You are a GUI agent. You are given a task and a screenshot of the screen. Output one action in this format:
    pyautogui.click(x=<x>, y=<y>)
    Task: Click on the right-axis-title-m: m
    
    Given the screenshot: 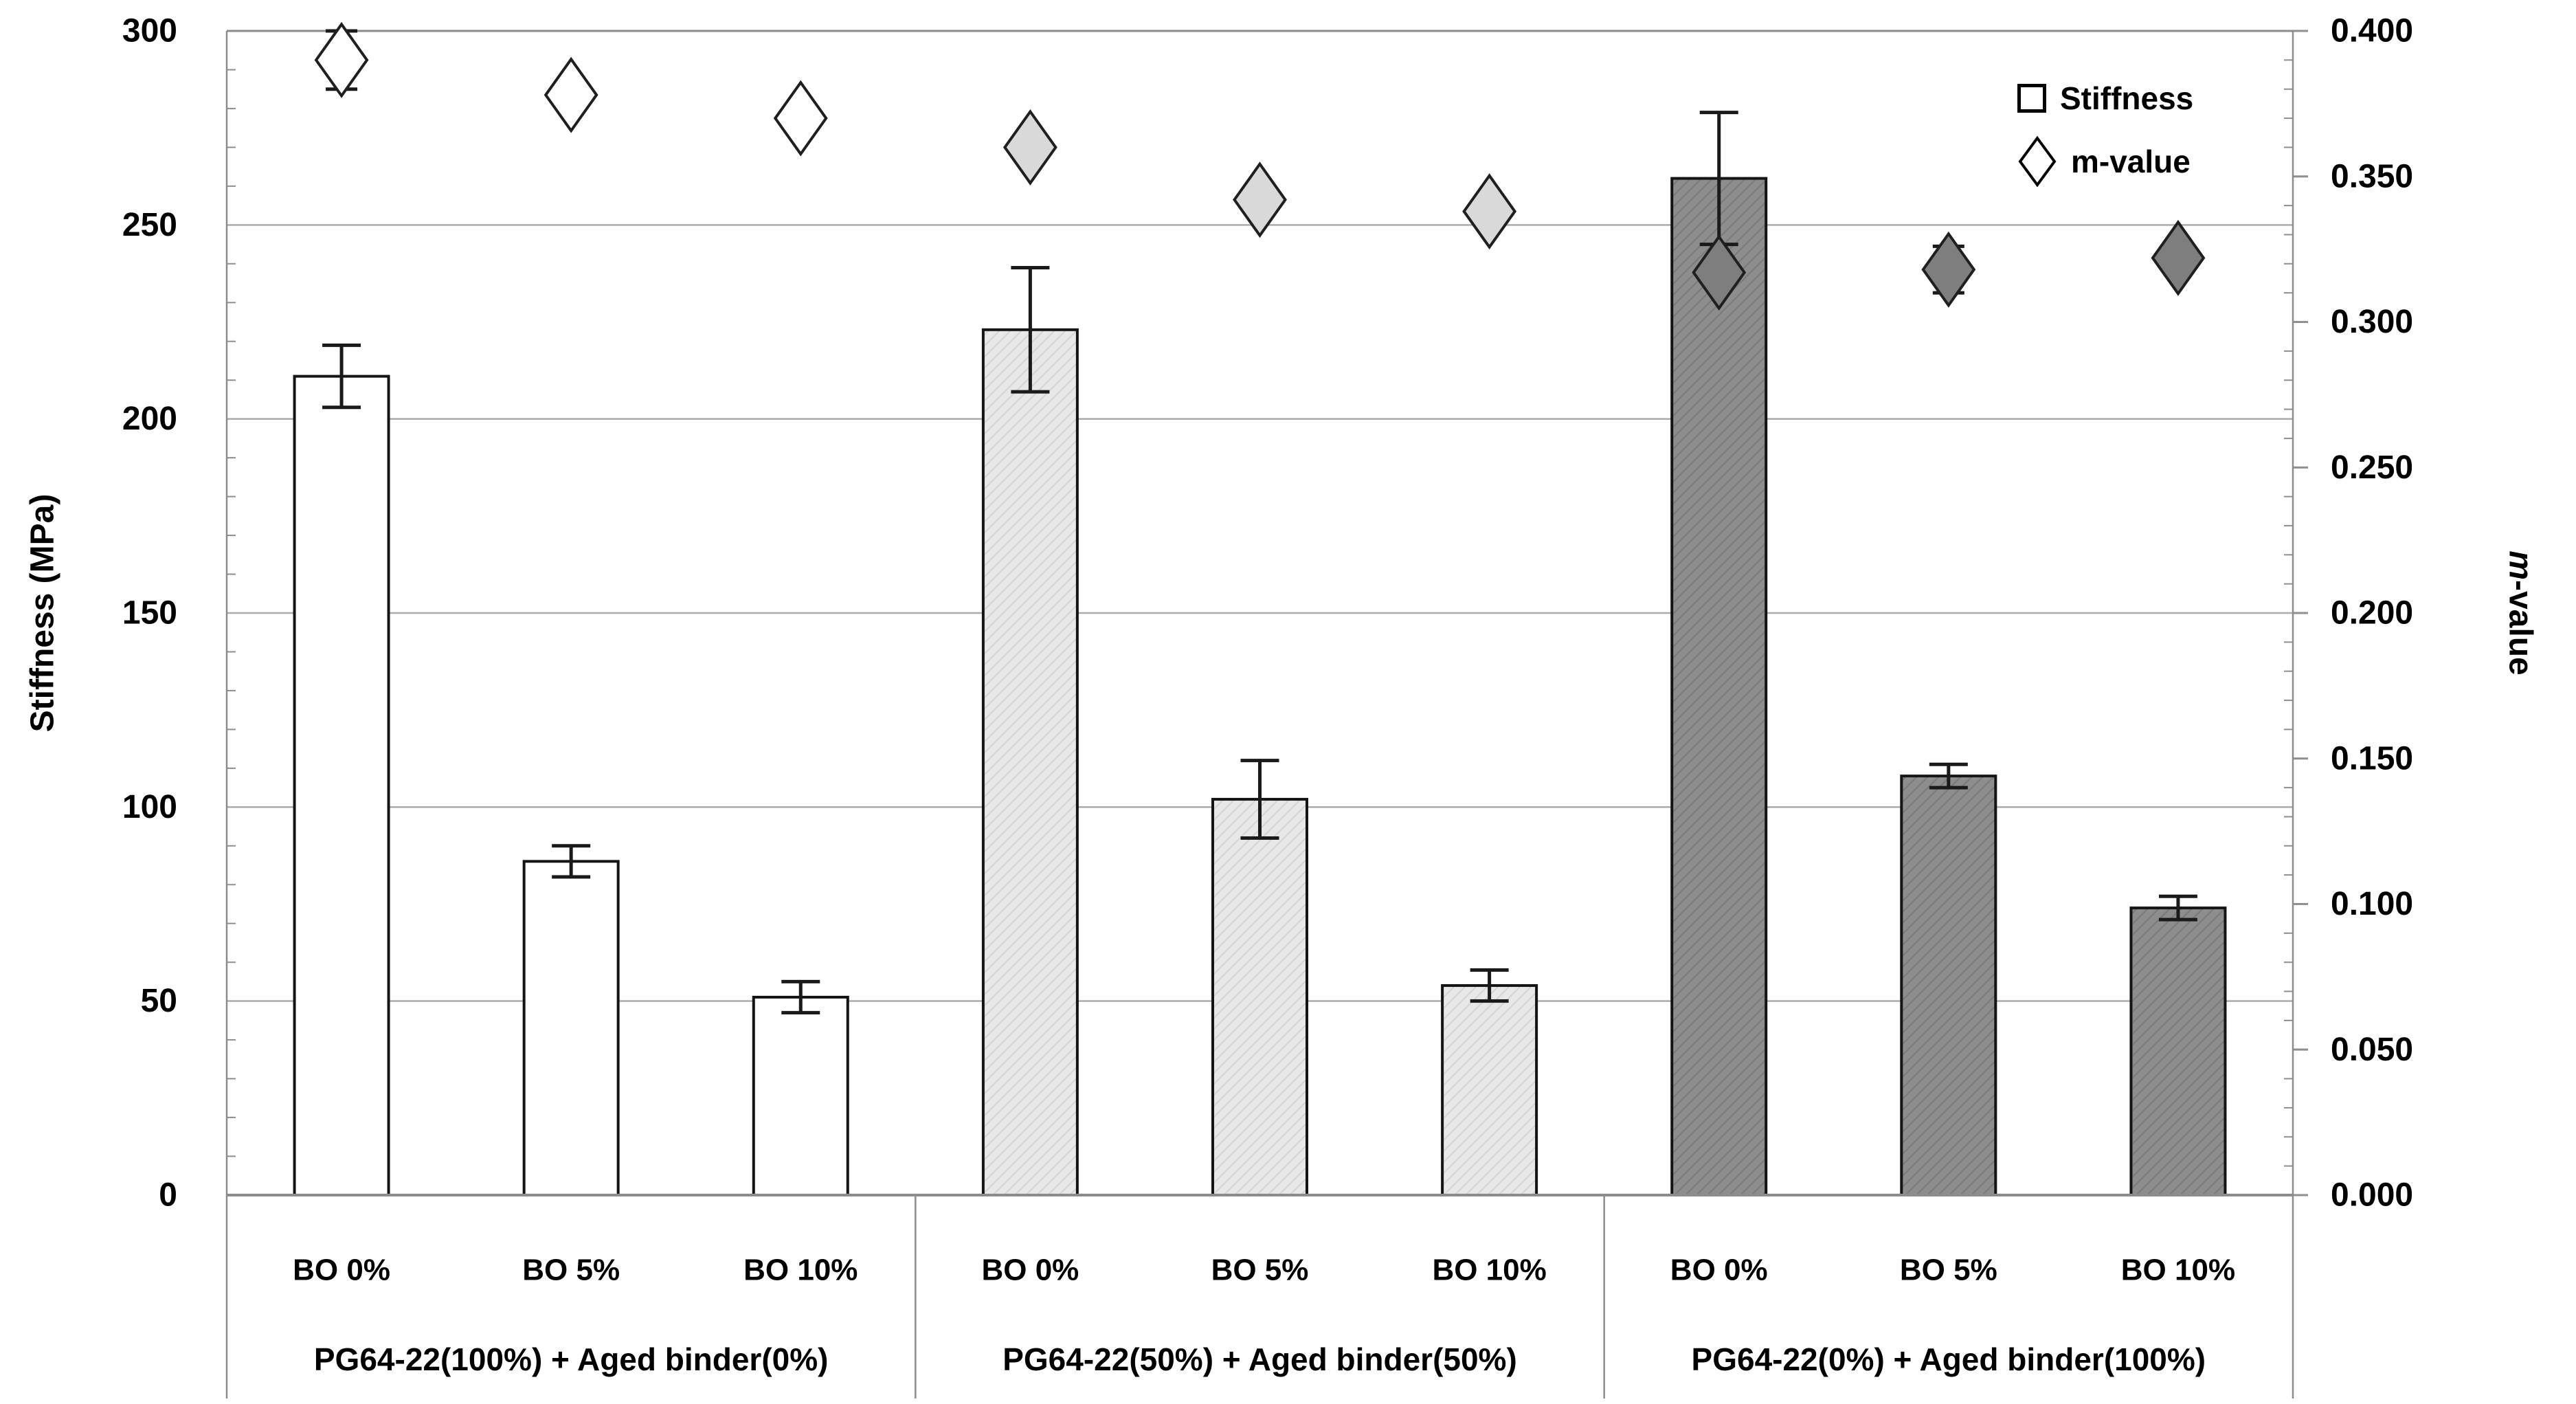 What is the action you would take?
    pyautogui.click(x=2520, y=565)
    